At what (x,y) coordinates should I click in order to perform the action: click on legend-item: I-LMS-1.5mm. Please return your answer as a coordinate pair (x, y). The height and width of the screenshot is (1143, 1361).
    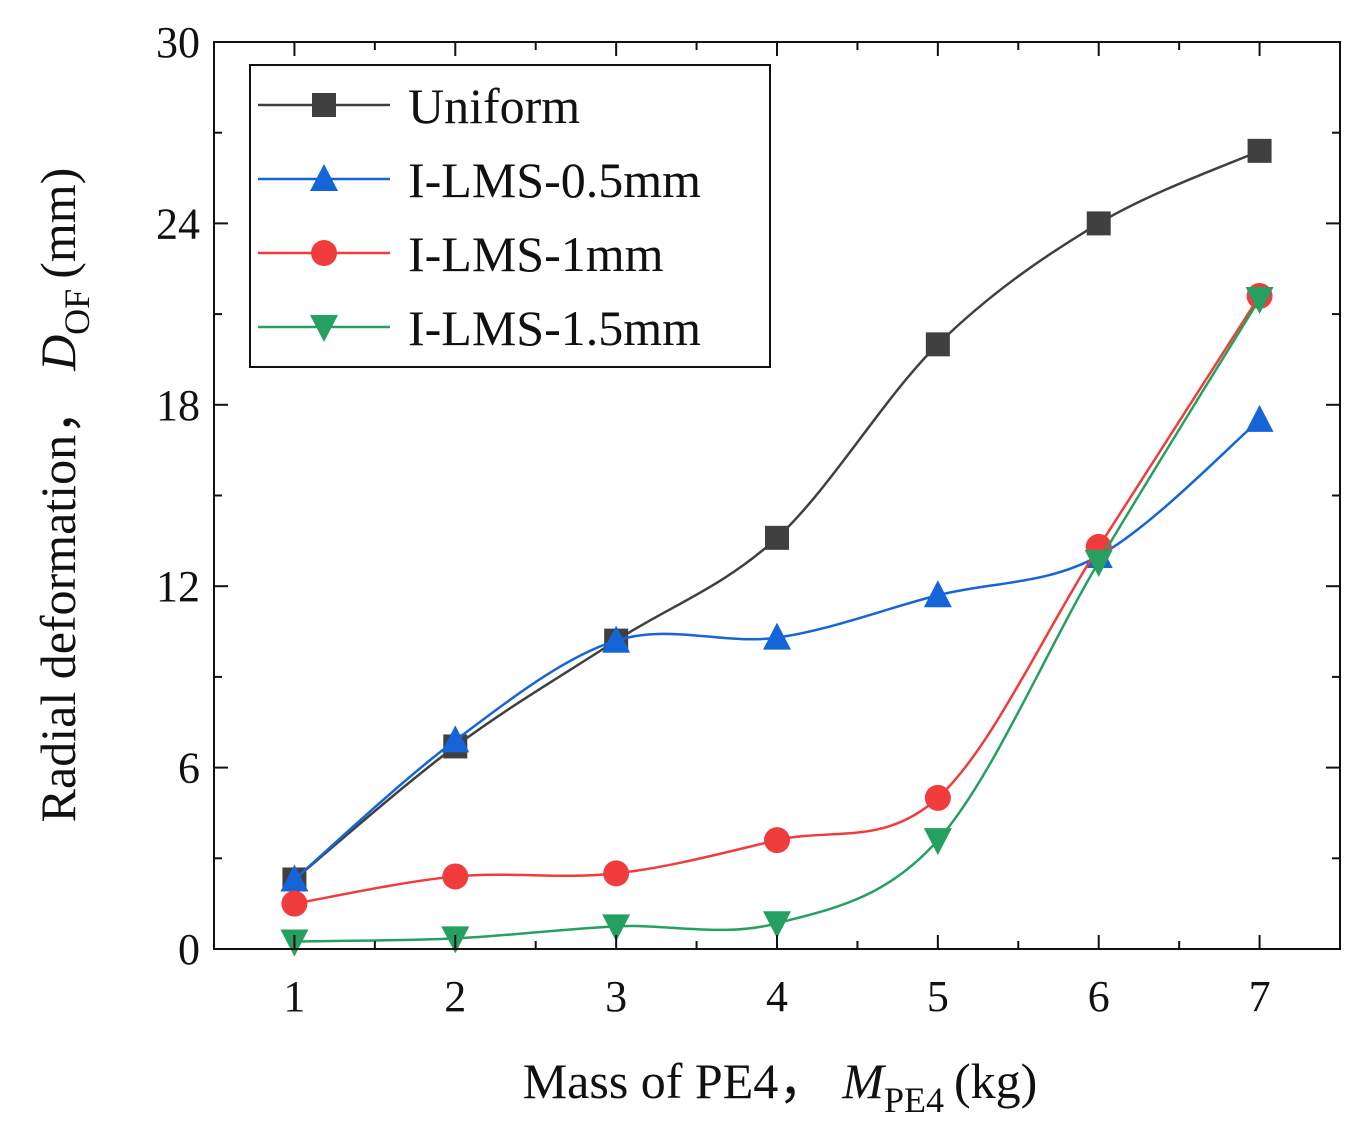
    Looking at the image, I should click on (479, 328).